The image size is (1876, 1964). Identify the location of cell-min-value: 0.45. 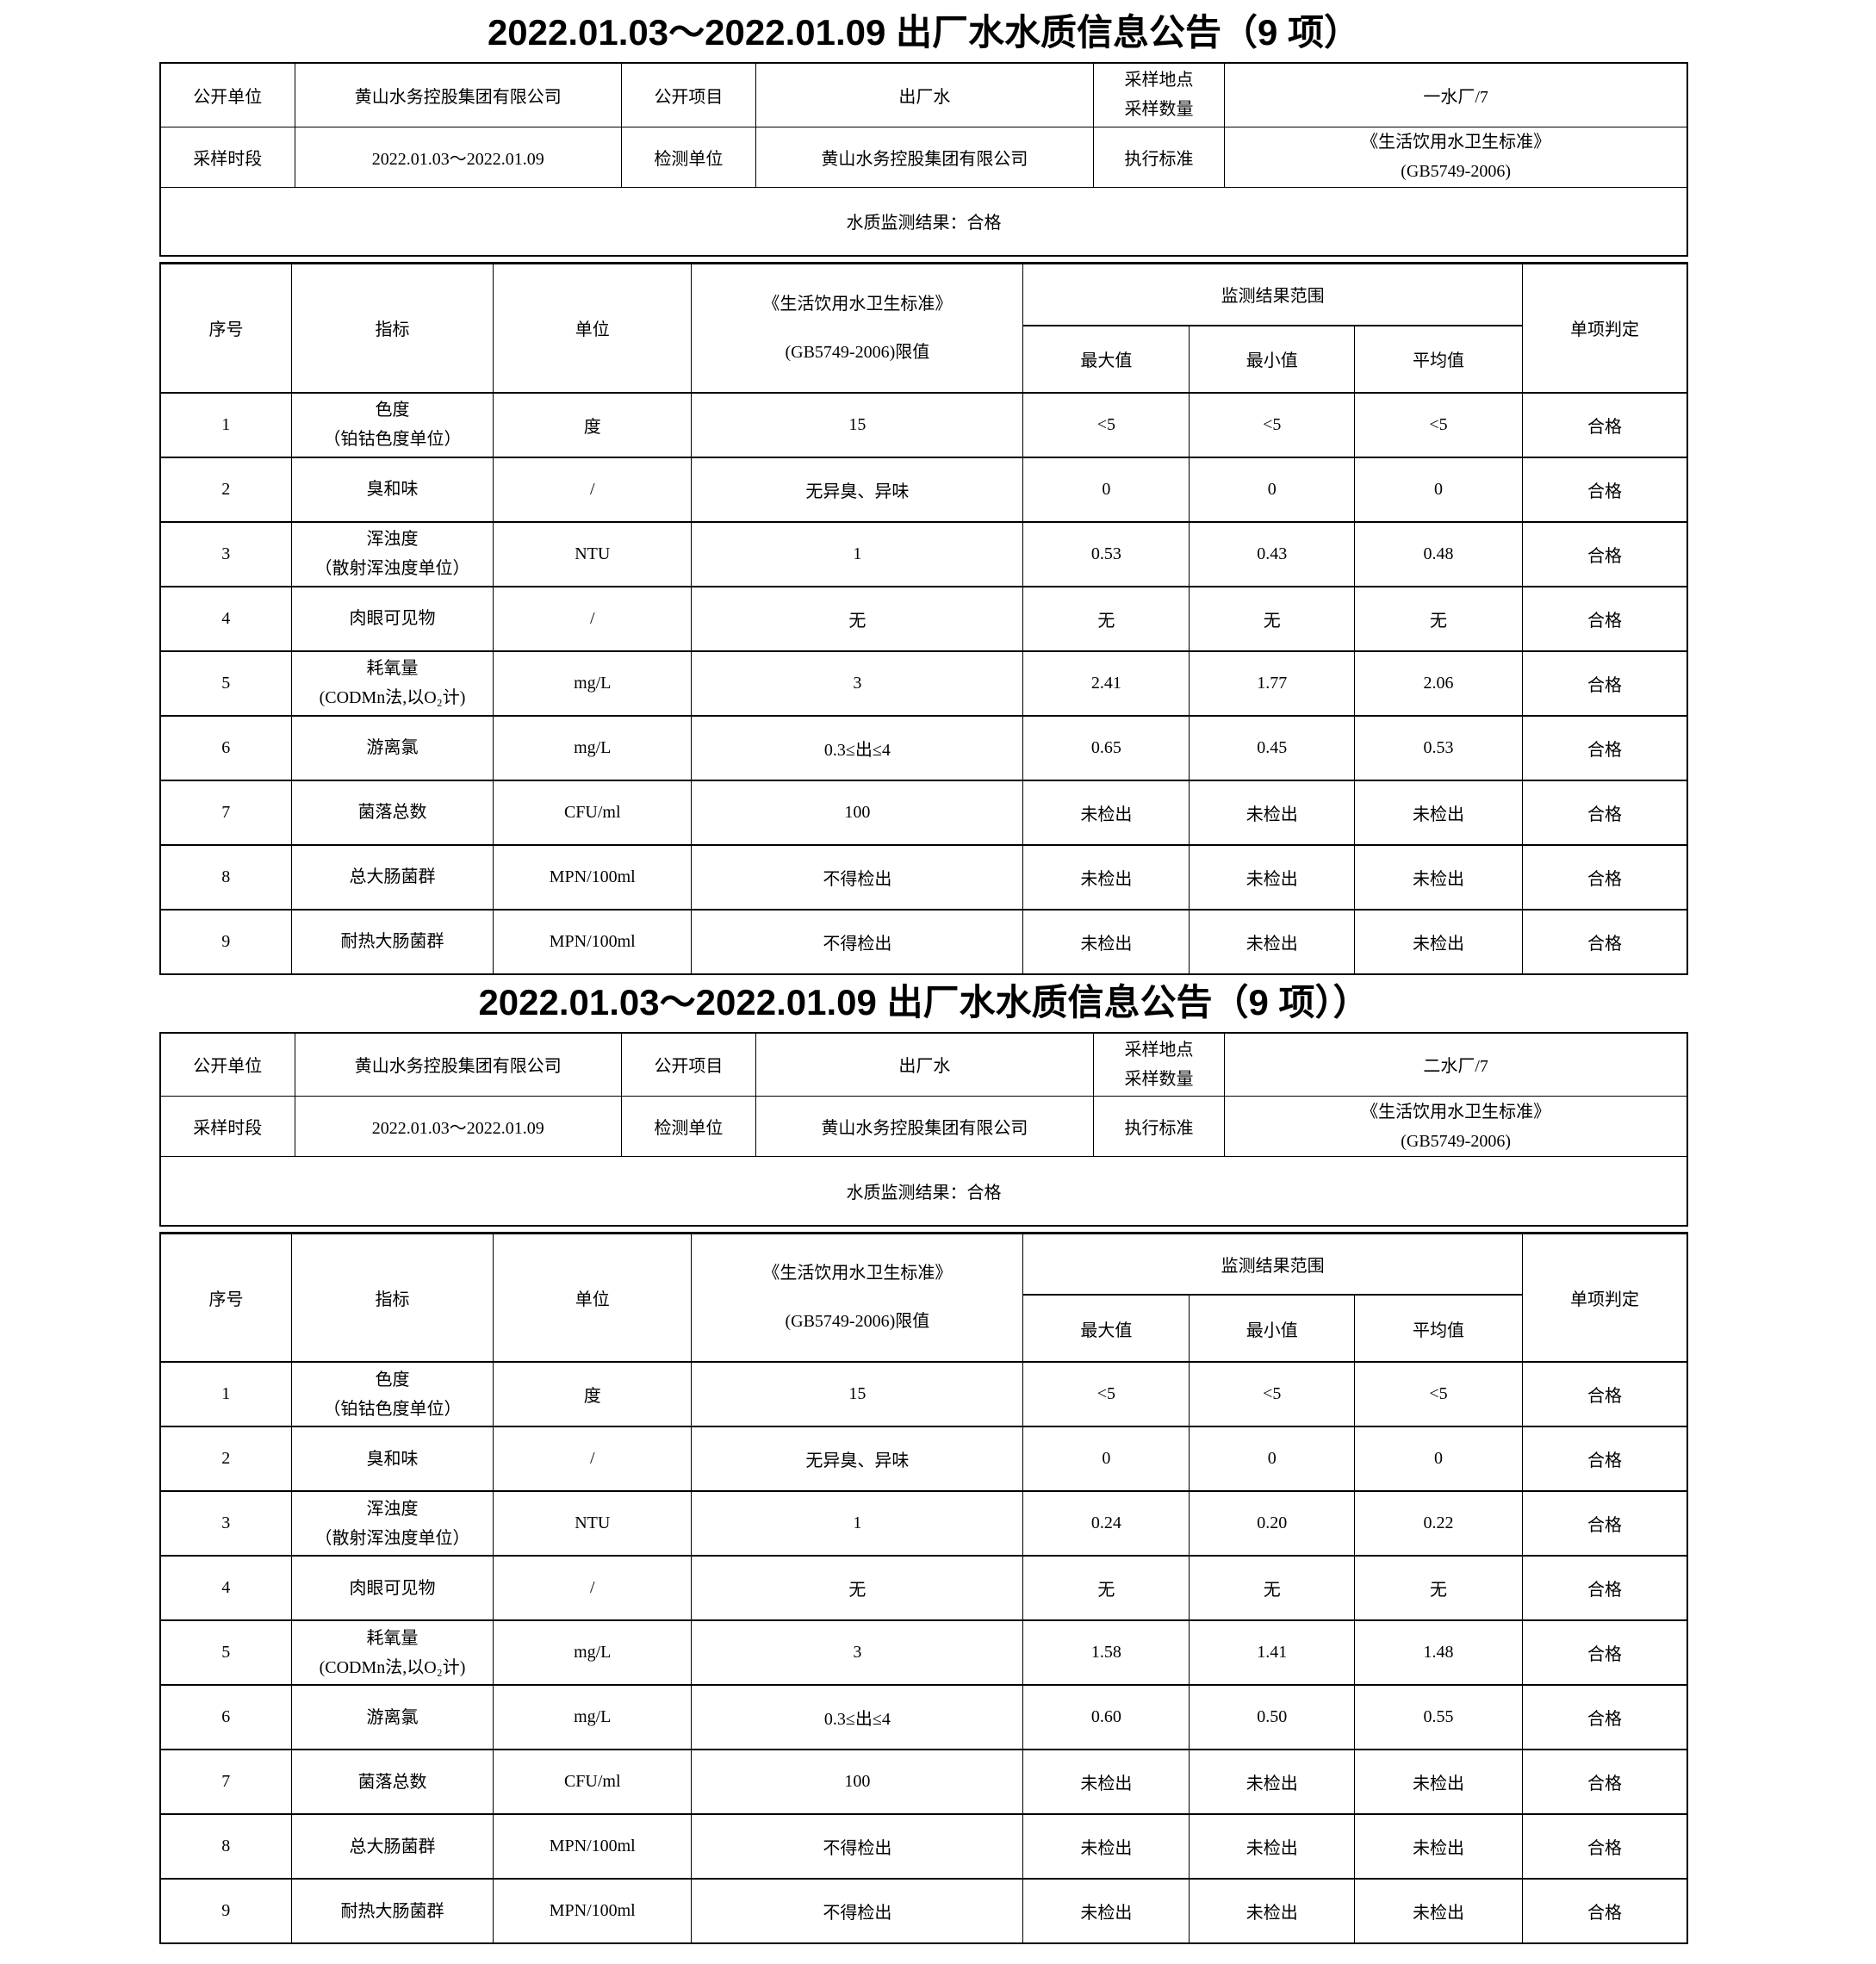
(1272, 747).